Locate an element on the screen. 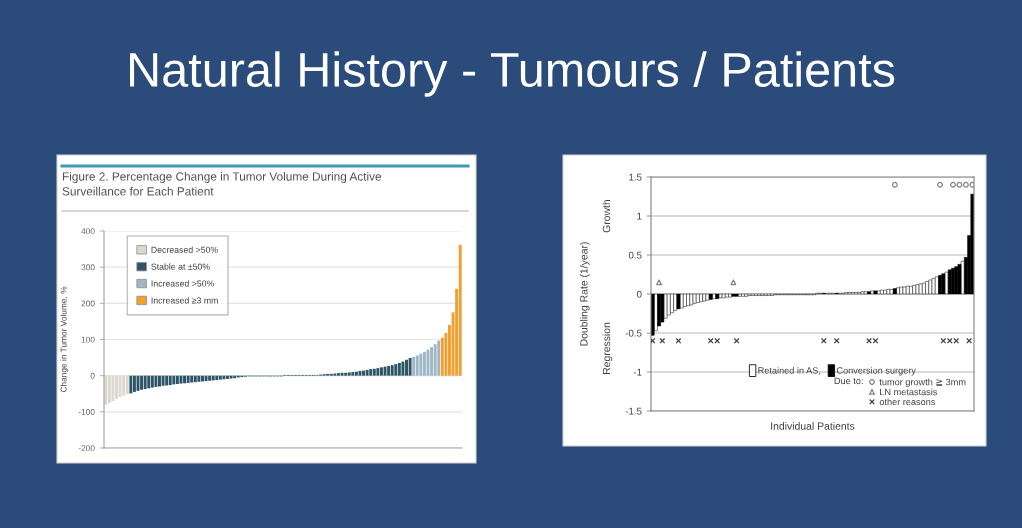 The image size is (1022, 528). y-tick-label: 400 is located at coordinates (88, 231).